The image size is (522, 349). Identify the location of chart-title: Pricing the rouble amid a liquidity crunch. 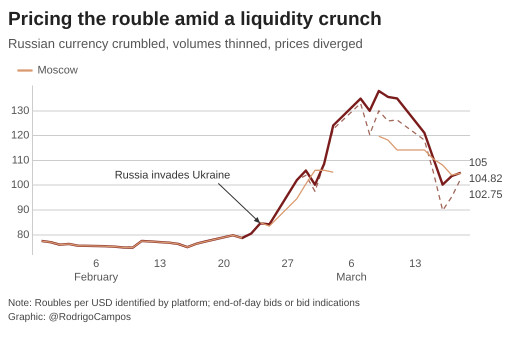
(195, 20).